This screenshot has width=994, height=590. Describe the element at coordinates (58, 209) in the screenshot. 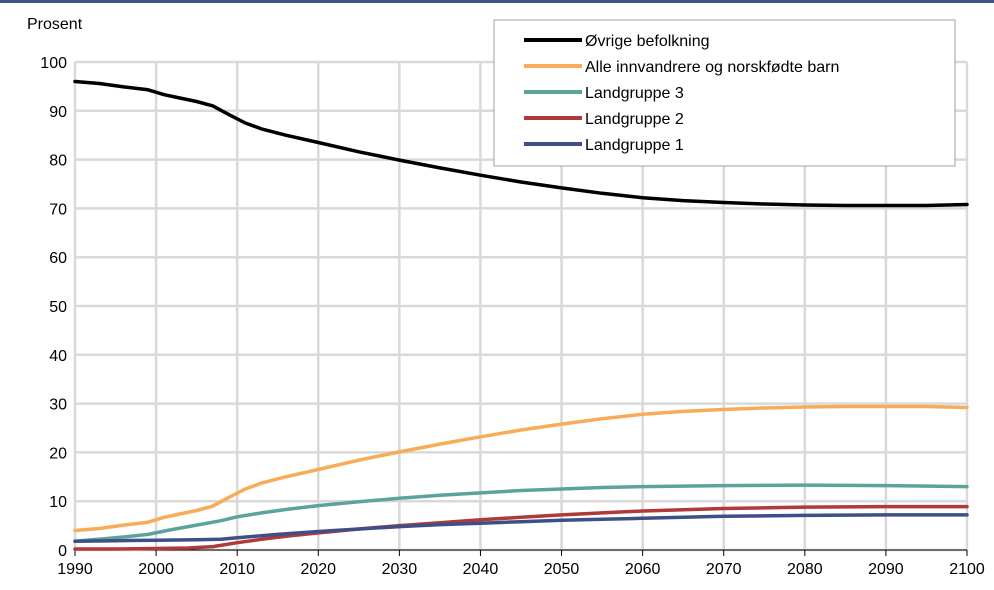

I see `y-tick-label: 70` at that location.